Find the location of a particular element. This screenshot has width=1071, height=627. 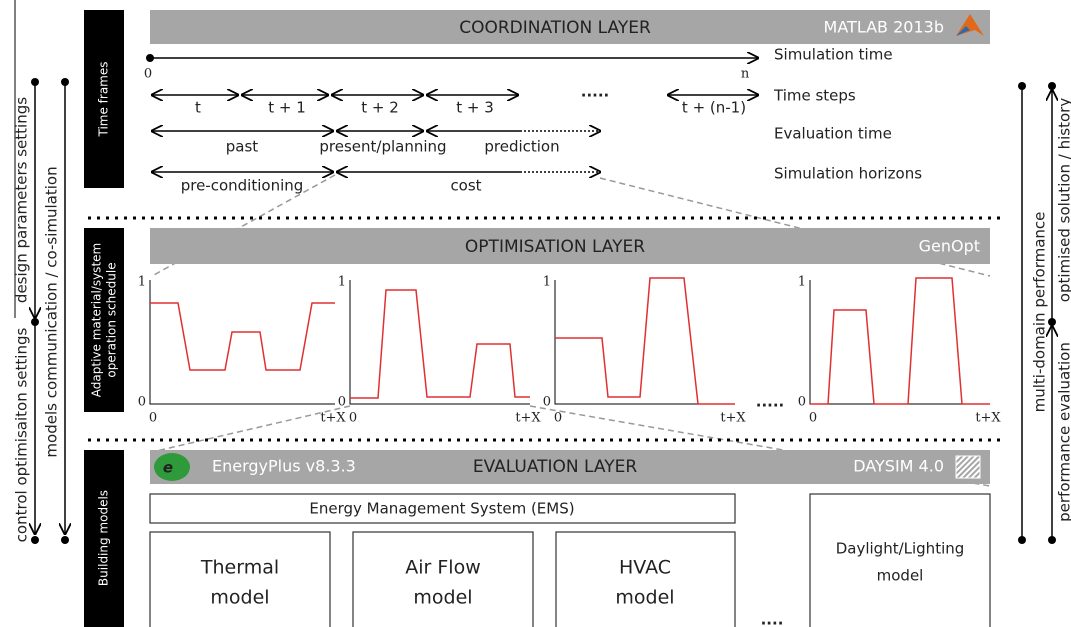

step-label: t + 1 is located at coordinates (287, 108).